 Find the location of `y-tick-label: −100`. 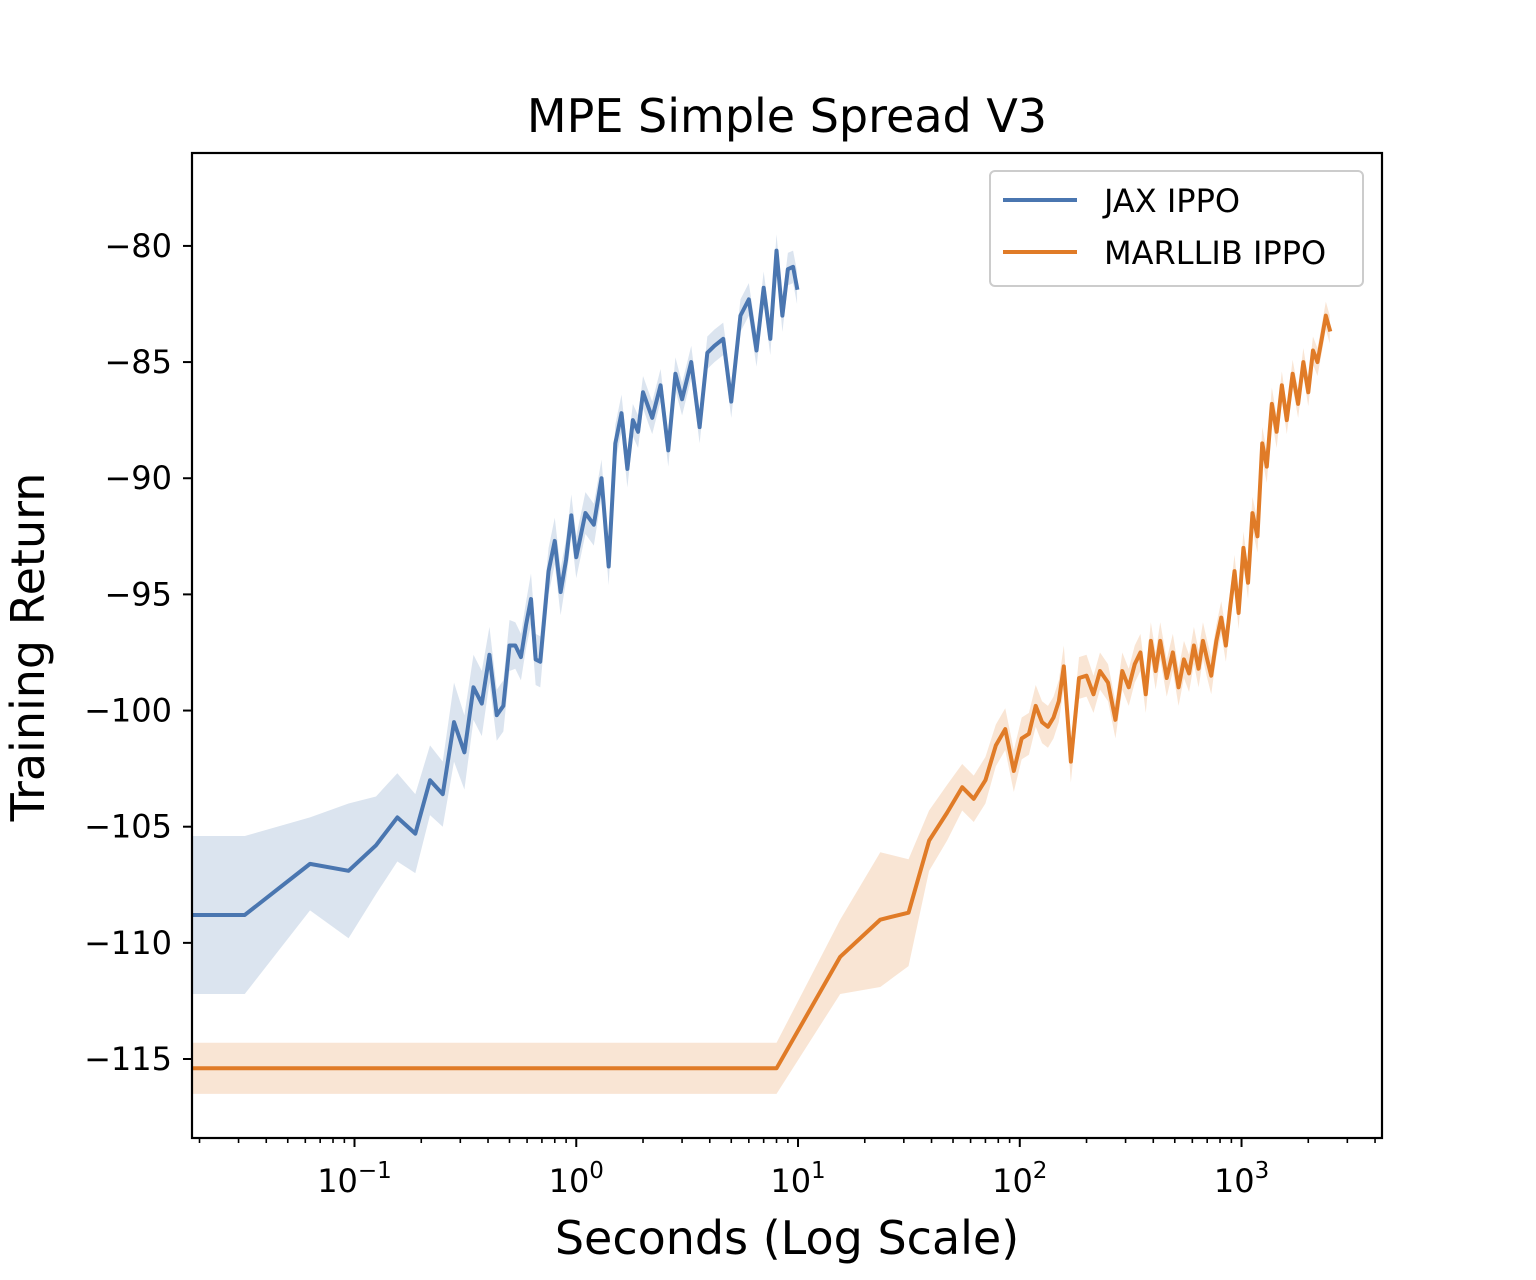

y-tick-label: −100 is located at coordinates (128, 711).